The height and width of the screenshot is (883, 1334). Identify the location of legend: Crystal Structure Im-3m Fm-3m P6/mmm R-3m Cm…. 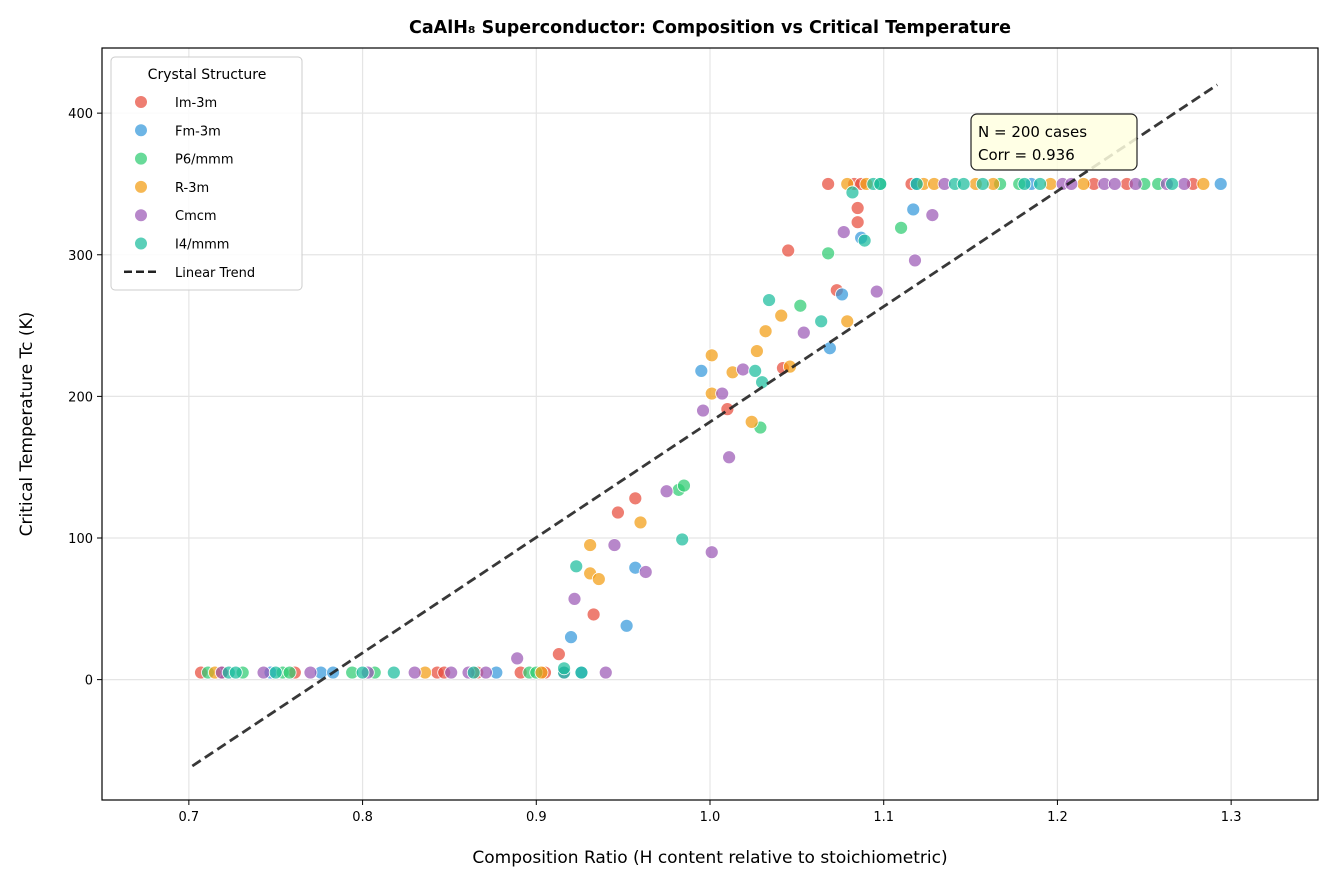
(206, 173).